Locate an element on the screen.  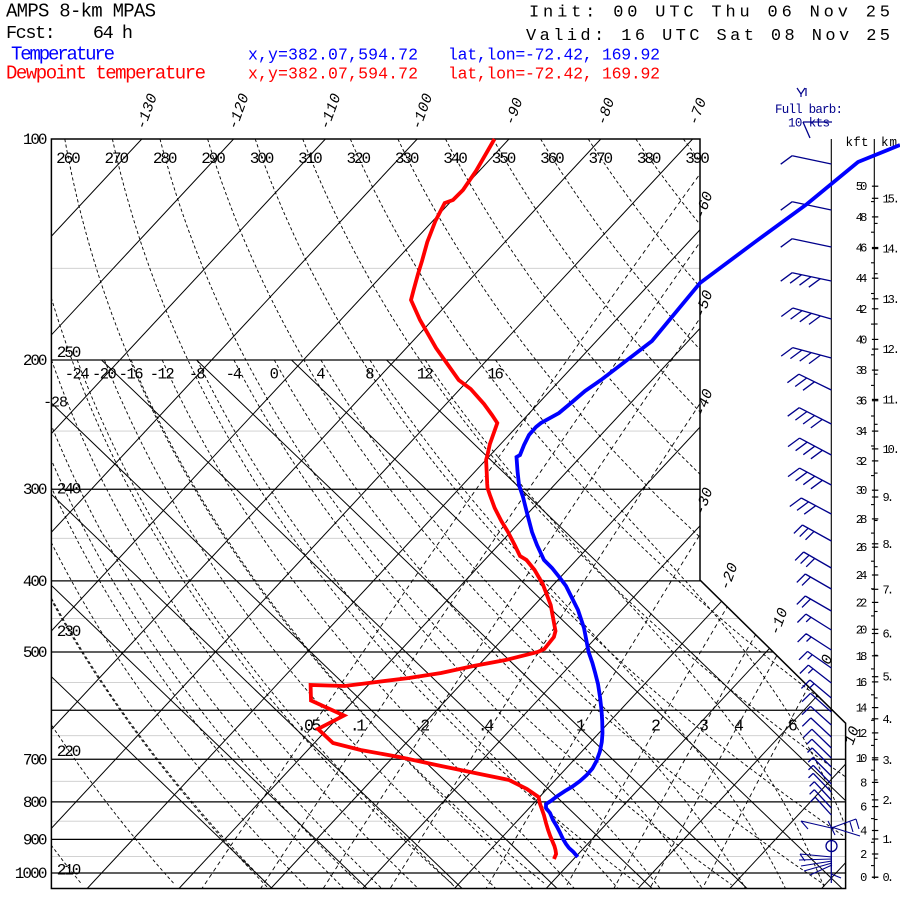
svg-text: 11. is located at coordinates (891, 400).